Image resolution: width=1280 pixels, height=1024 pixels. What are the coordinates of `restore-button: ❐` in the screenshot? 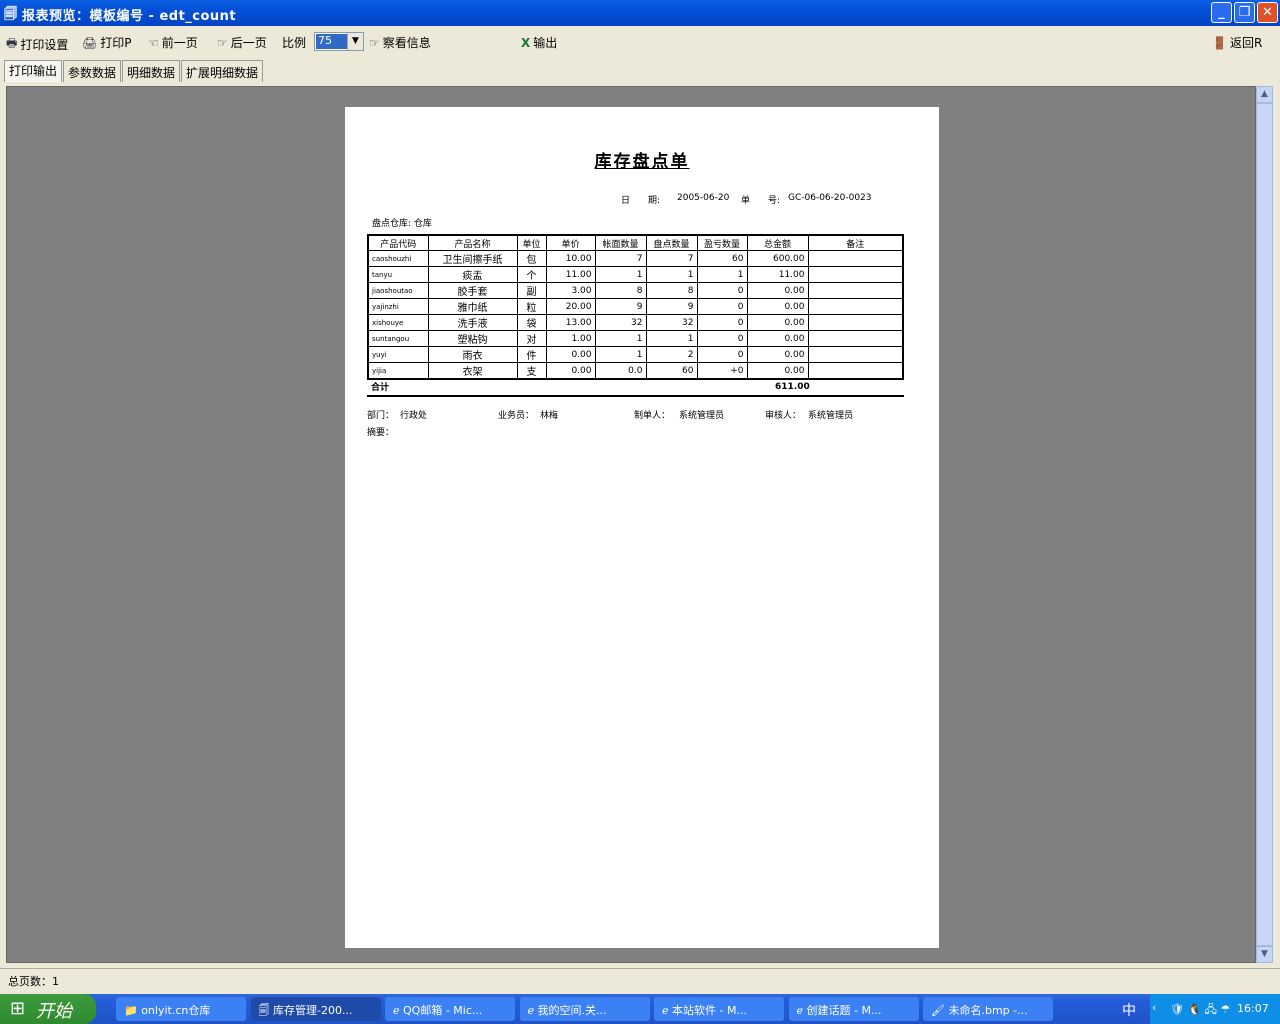 It's located at (1244, 12).